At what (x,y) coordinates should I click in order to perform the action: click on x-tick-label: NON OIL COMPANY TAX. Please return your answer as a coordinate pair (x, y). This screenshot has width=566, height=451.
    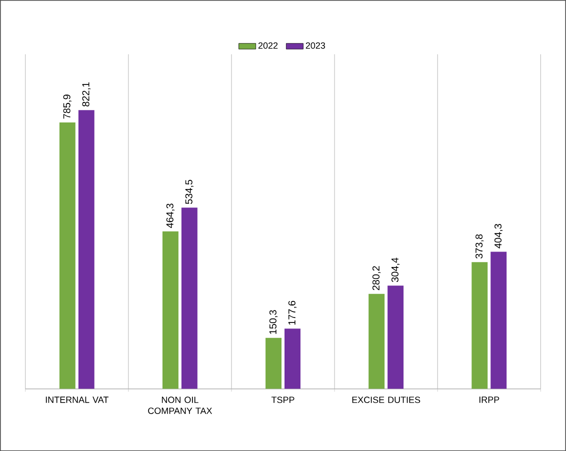
    Looking at the image, I should click on (180, 405).